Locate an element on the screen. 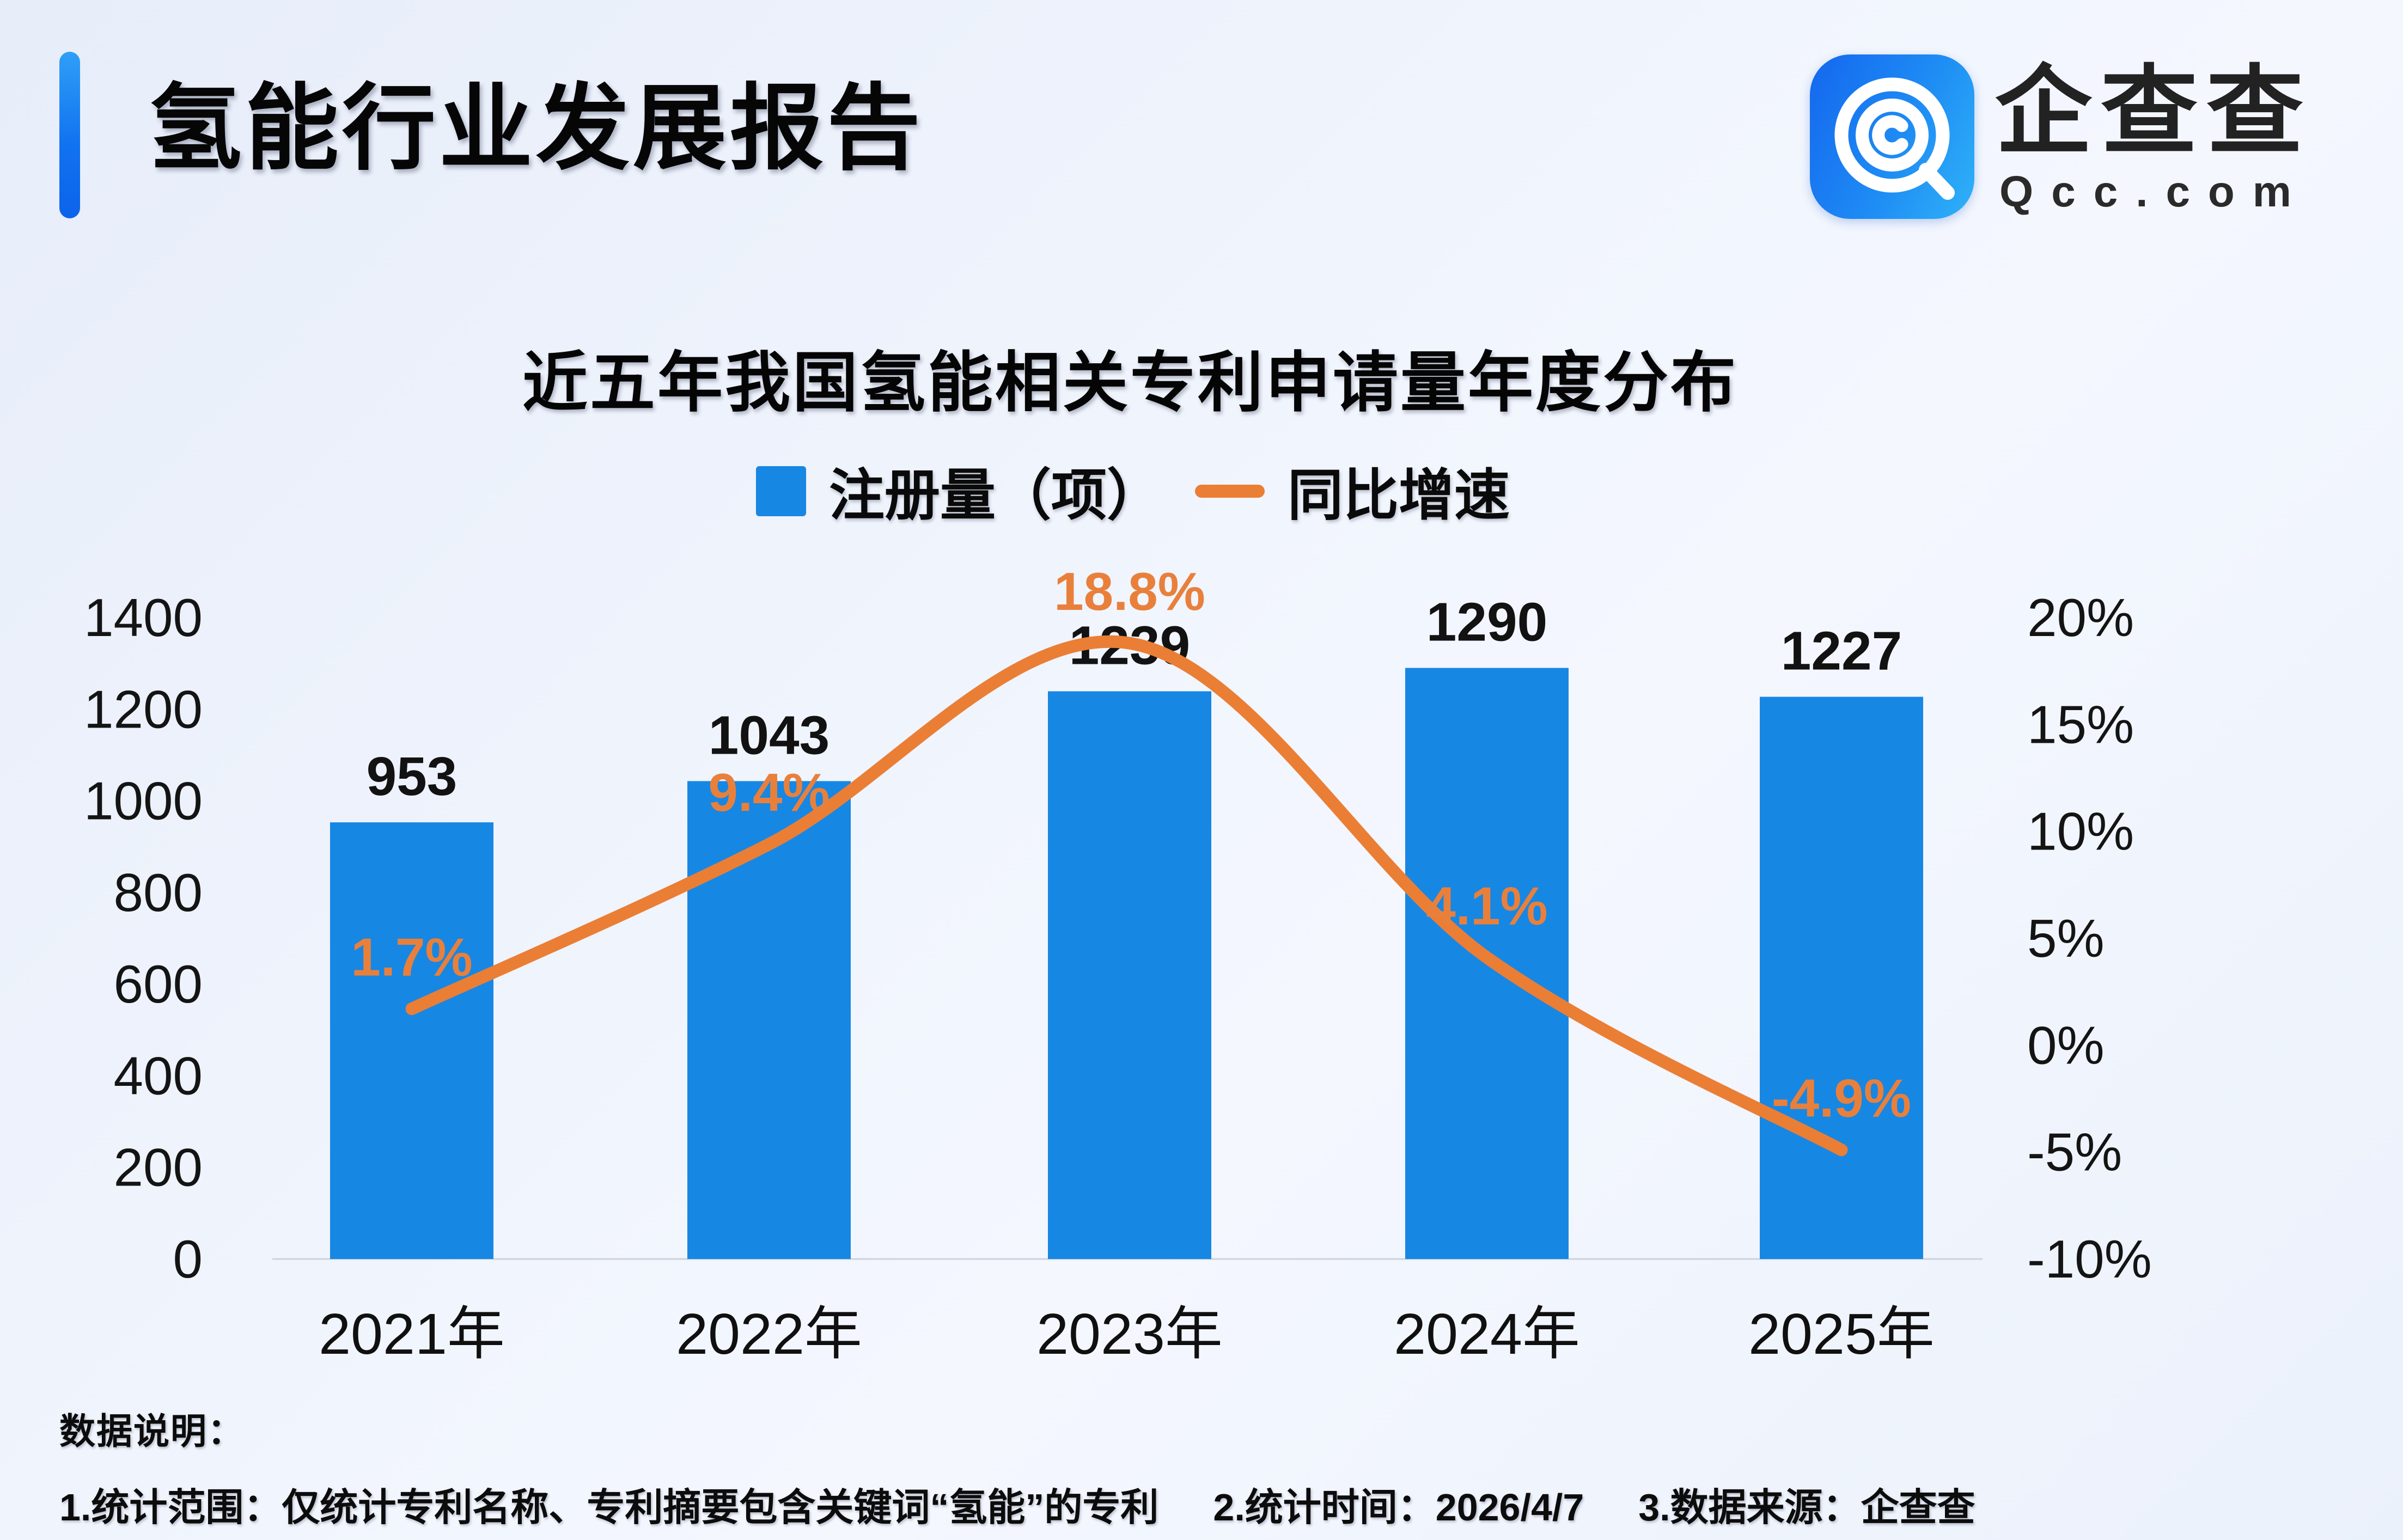  legend-line-marker is located at coordinates (1230, 491).